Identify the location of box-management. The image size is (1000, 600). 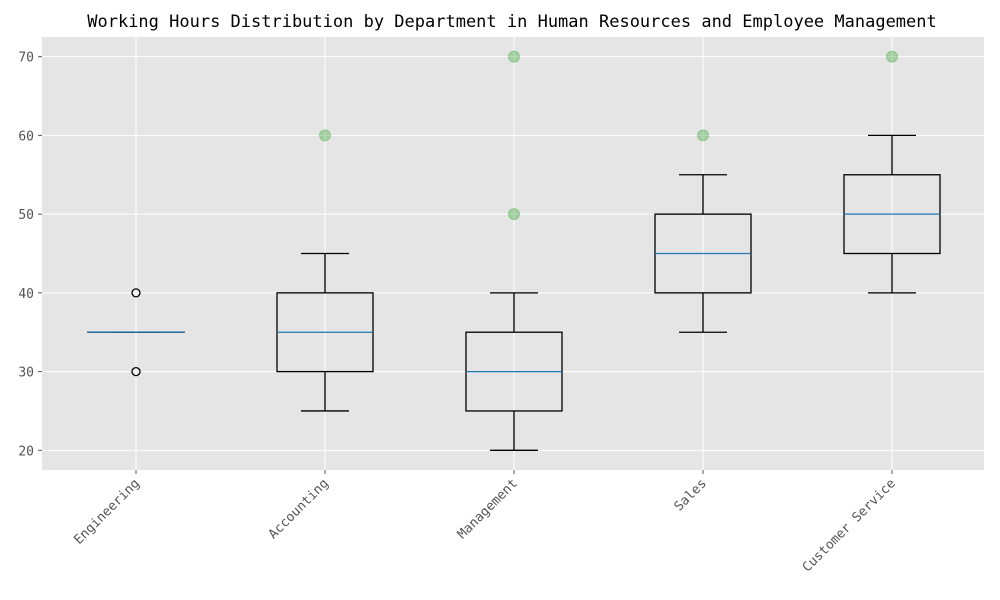
(514, 371).